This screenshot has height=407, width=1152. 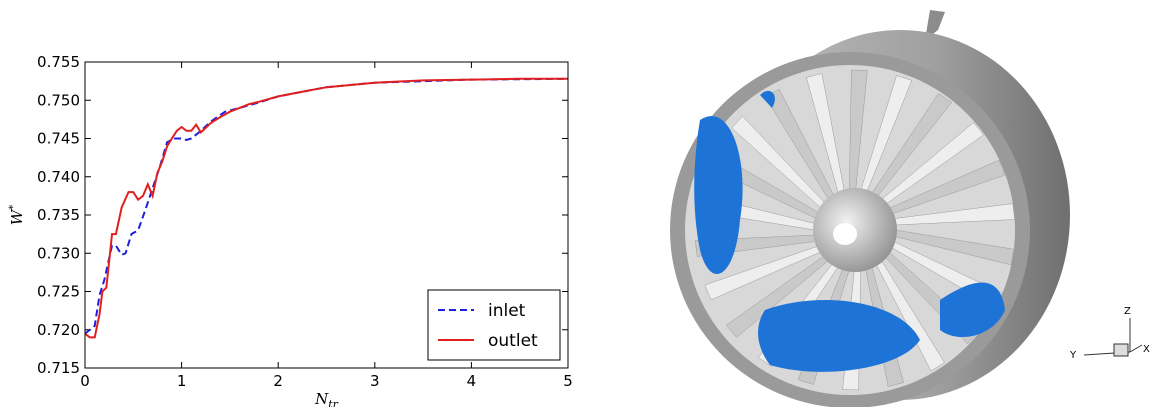 What do you see at coordinates (278, 381) in the screenshot?
I see `x-tick-label: 2` at bounding box center [278, 381].